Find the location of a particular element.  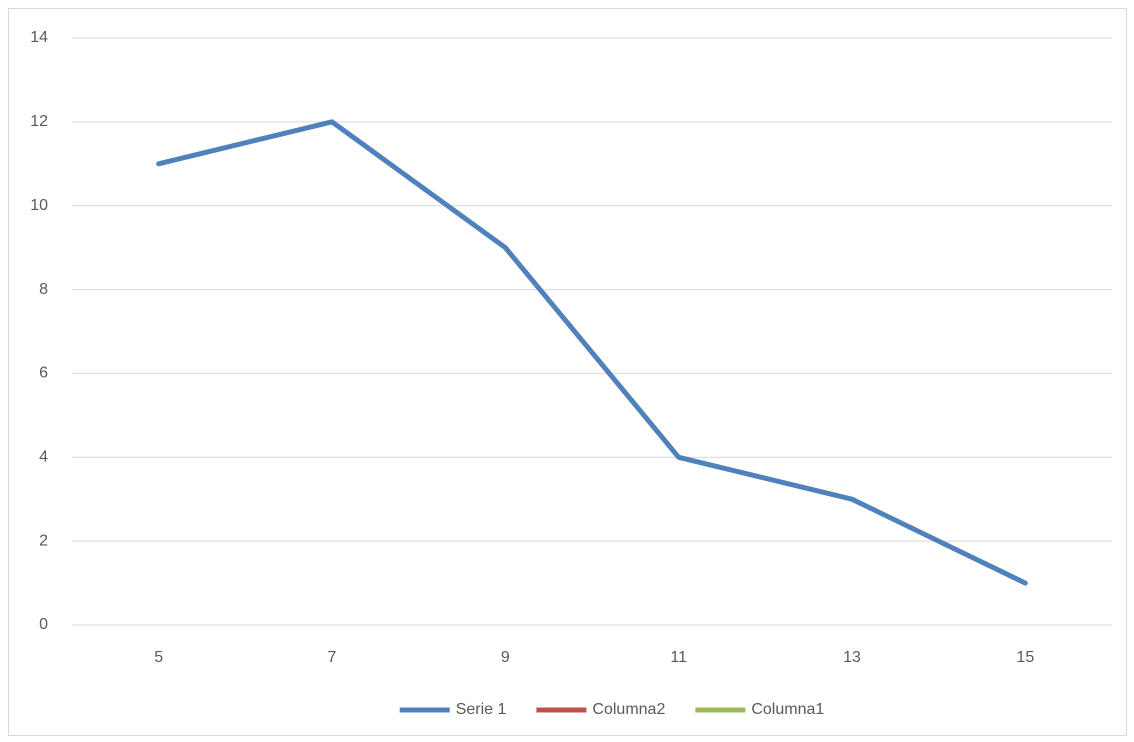

legend-label: Columna2 is located at coordinates (628, 709).